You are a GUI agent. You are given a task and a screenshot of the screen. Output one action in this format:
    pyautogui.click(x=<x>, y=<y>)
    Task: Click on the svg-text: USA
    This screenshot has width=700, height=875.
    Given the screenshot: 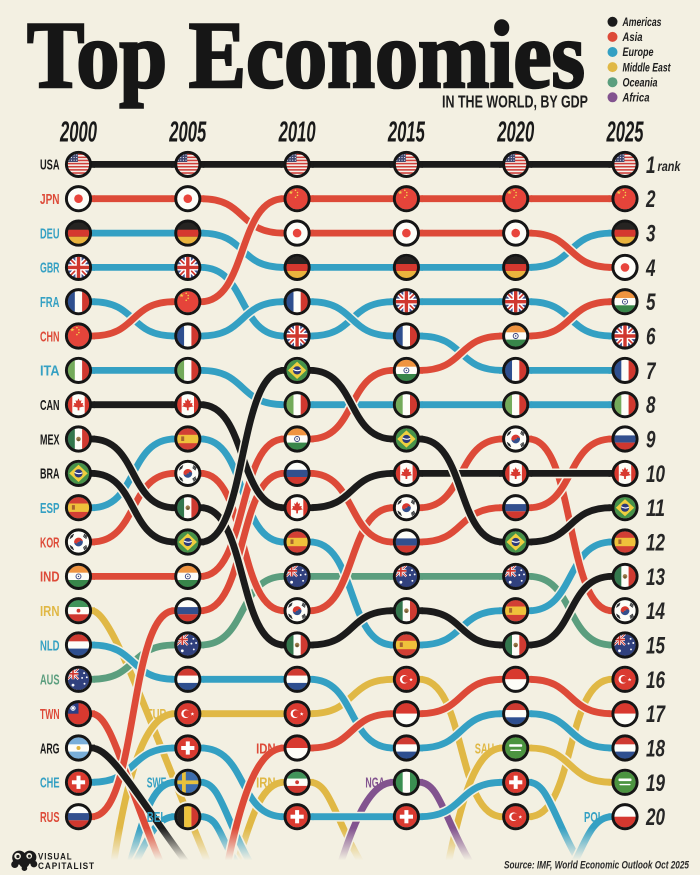 What is the action you would take?
    pyautogui.click(x=50, y=165)
    